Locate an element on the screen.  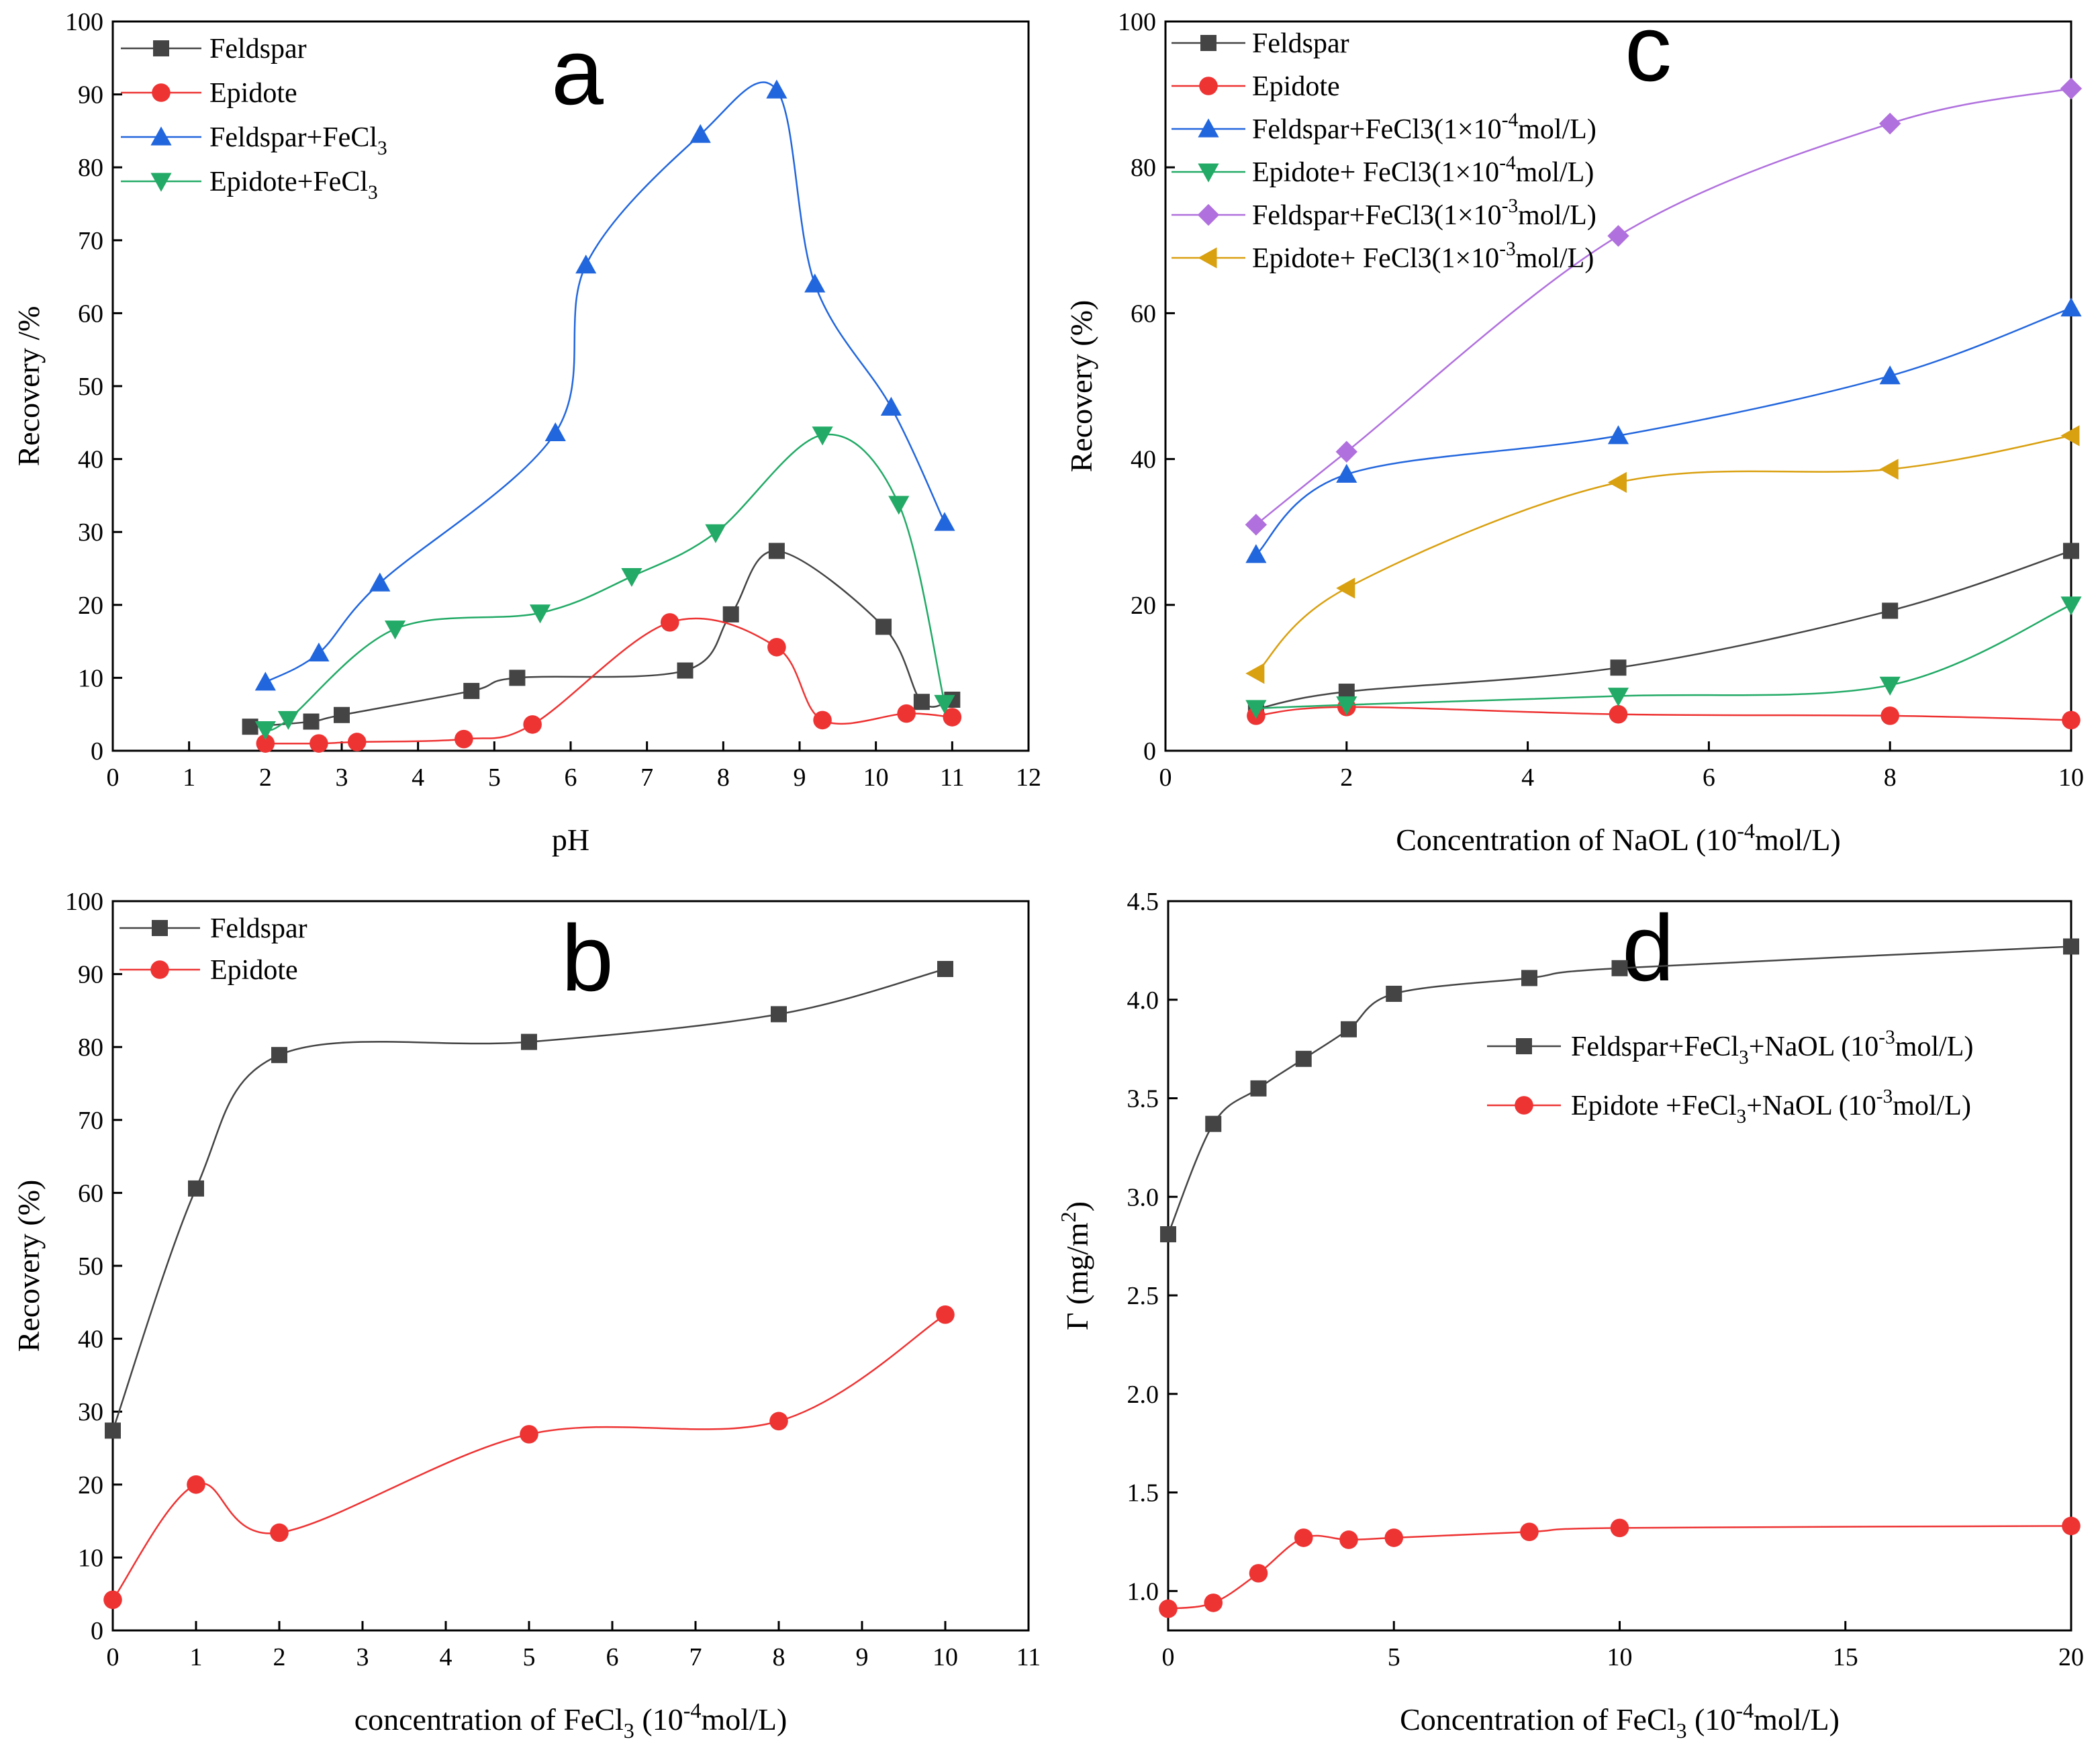
y-tick-label: 60 is located at coordinates (90, 313).